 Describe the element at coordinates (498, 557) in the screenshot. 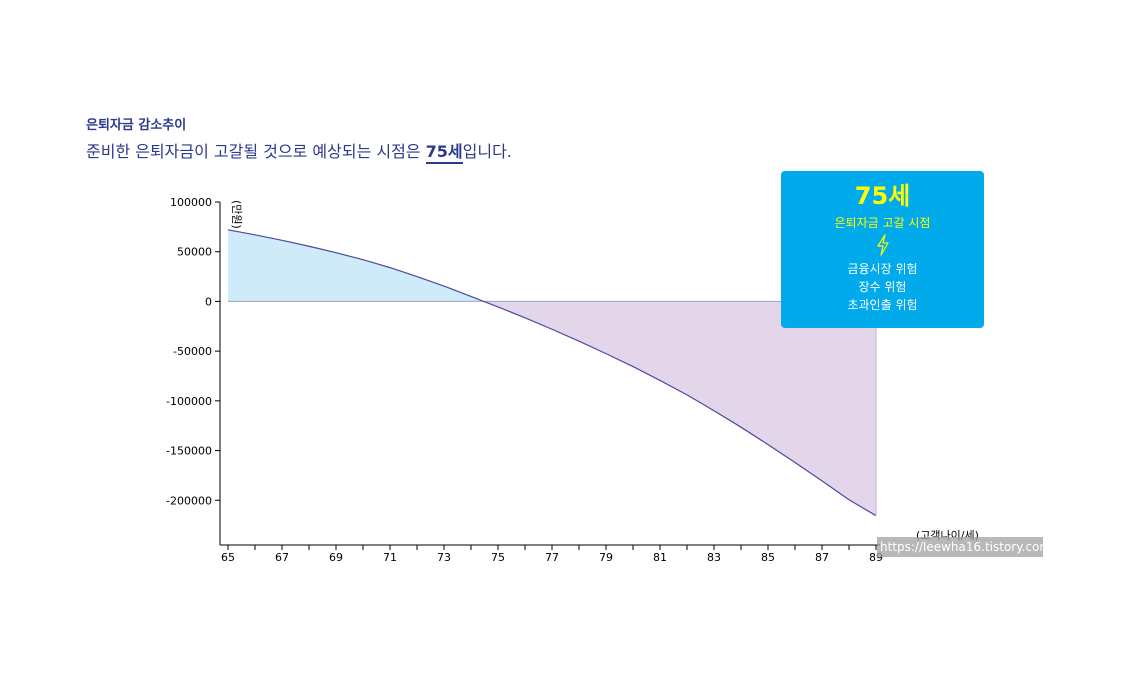

I see `x-tick-label: 75` at that location.